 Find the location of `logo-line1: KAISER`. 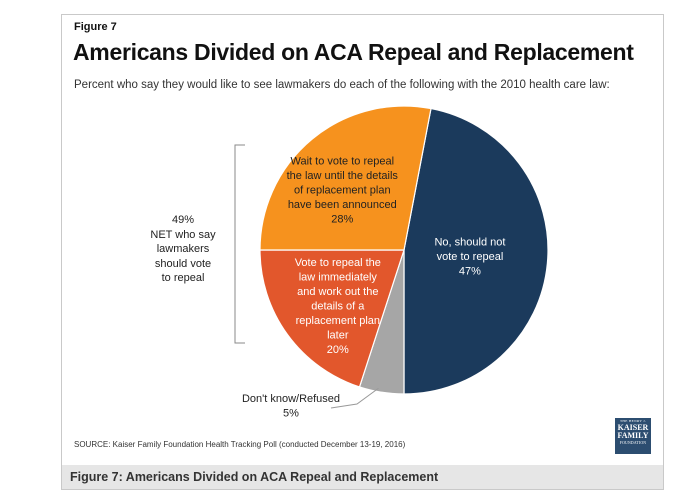

logo-line1: KAISER is located at coordinates (633, 427).